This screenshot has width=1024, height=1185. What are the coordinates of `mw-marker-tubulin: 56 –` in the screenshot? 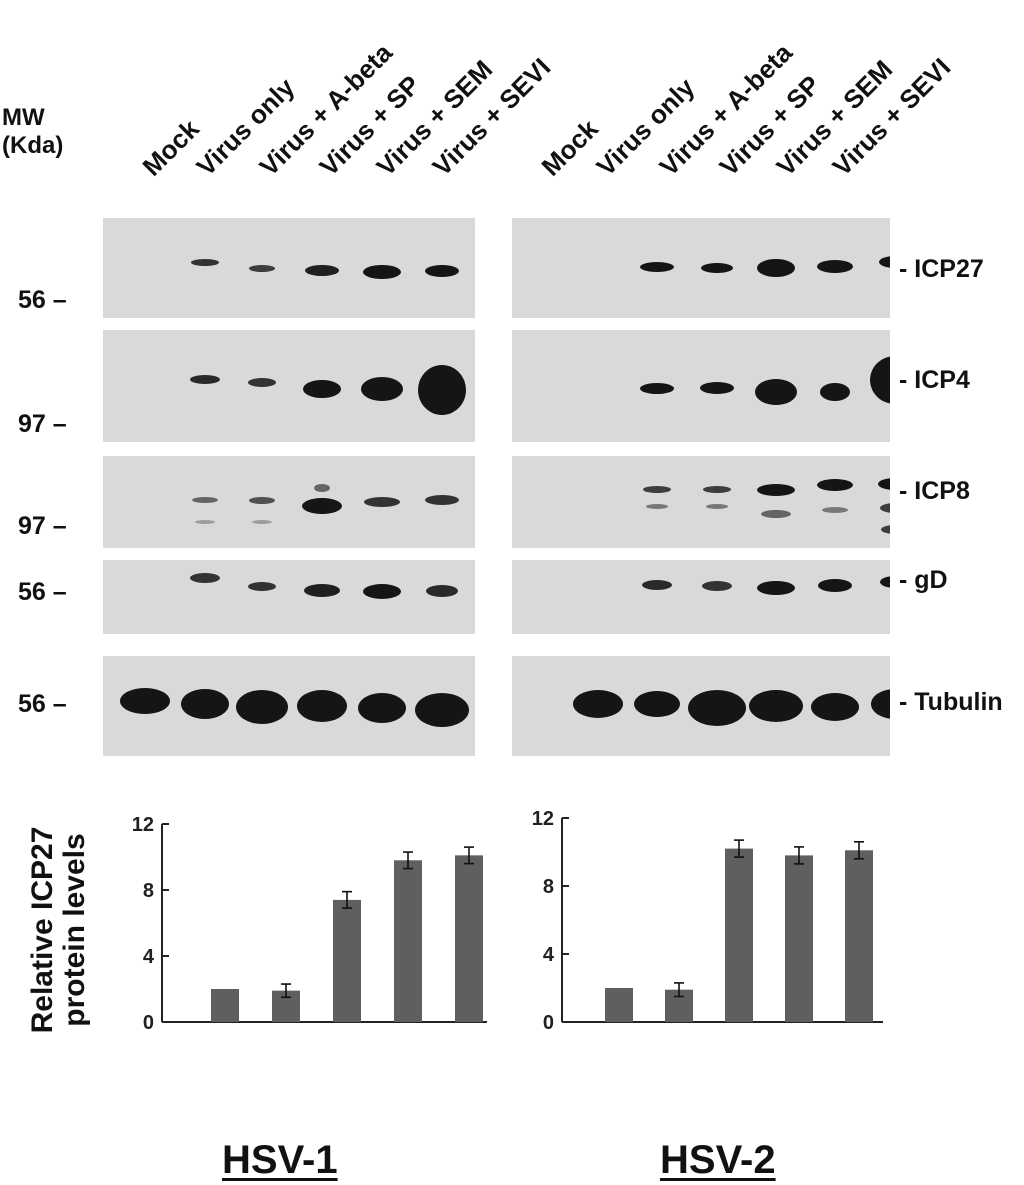 It's located at (42, 704).